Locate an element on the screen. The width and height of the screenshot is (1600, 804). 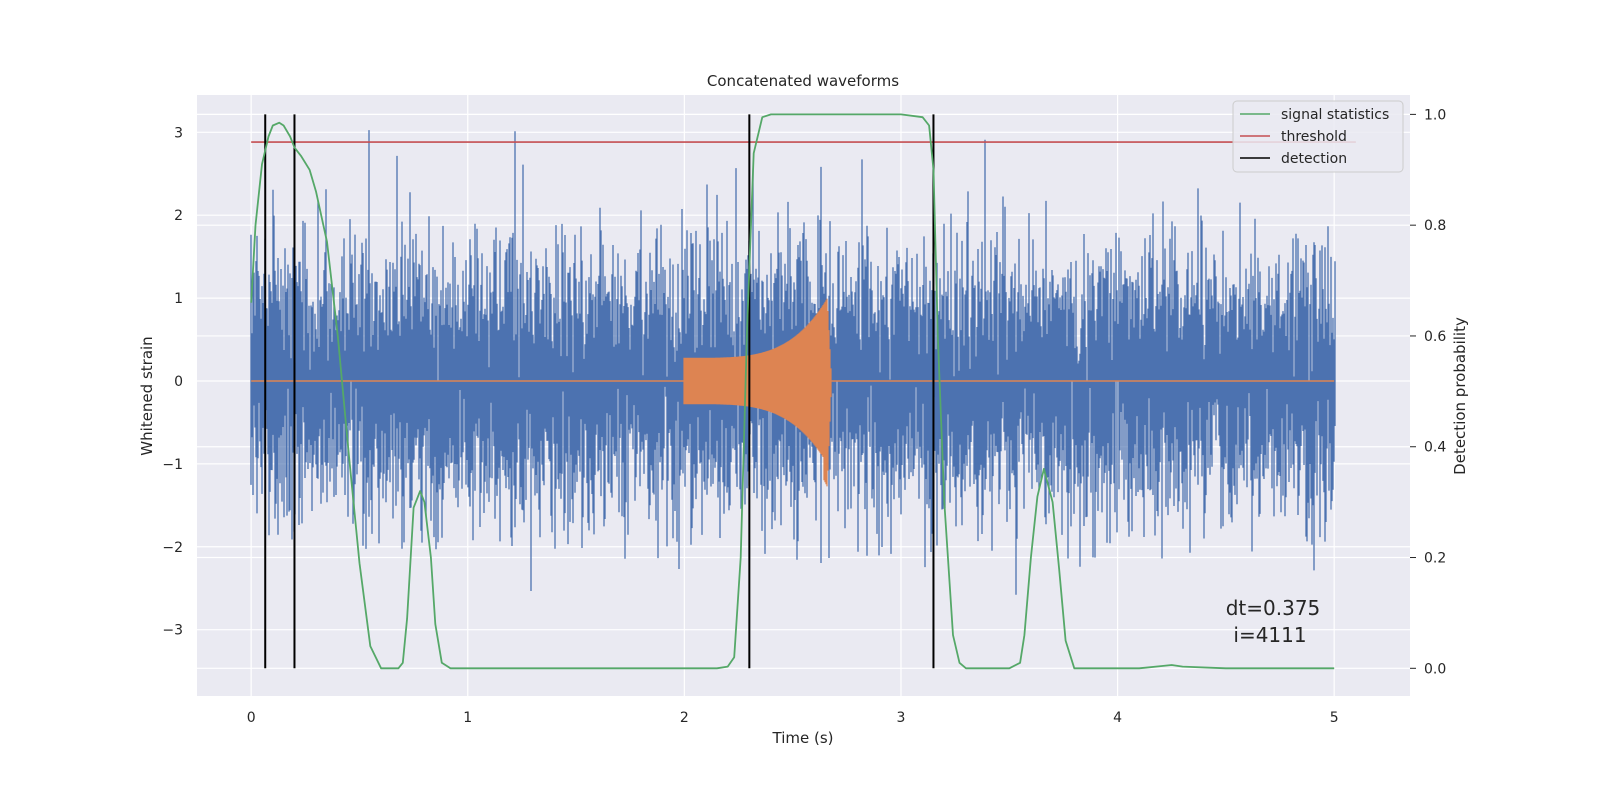
legend-box is located at coordinates (1318, 136).